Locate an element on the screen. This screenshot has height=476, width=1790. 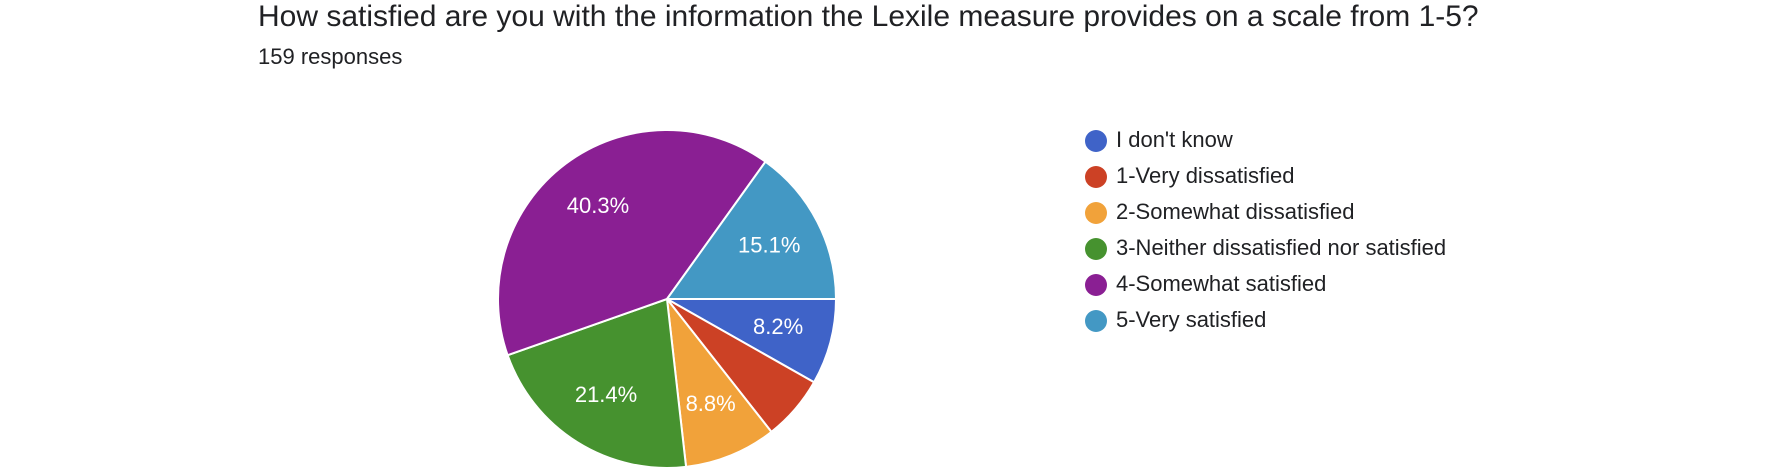
slice-label: 21.4% is located at coordinates (606, 394).